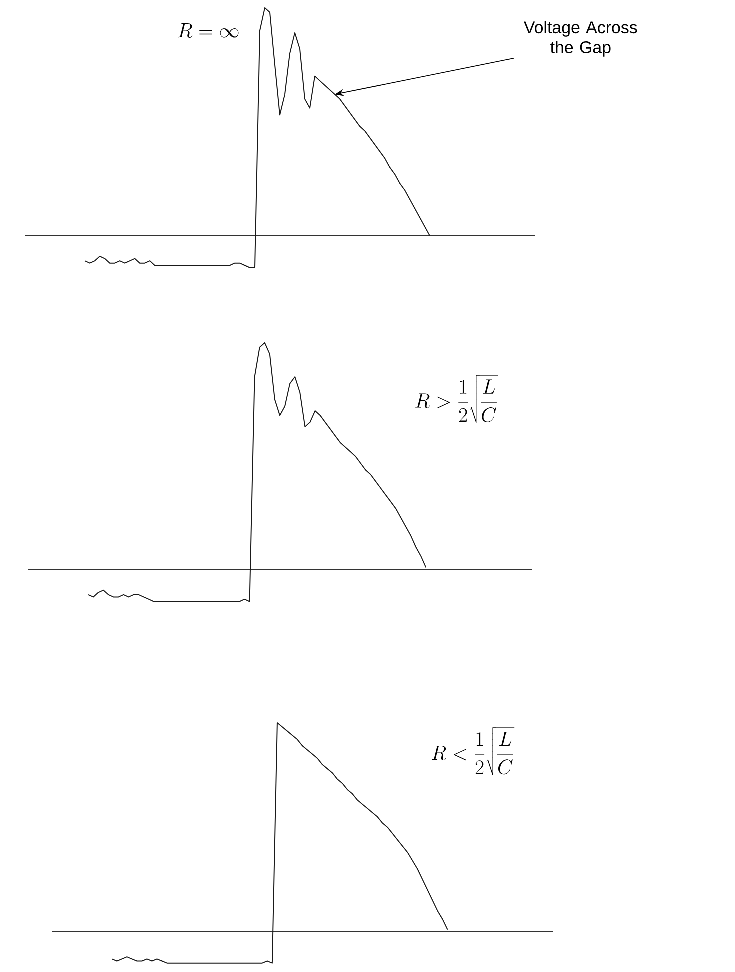  I want to click on text: $R = \infty$, so click(208, 30).